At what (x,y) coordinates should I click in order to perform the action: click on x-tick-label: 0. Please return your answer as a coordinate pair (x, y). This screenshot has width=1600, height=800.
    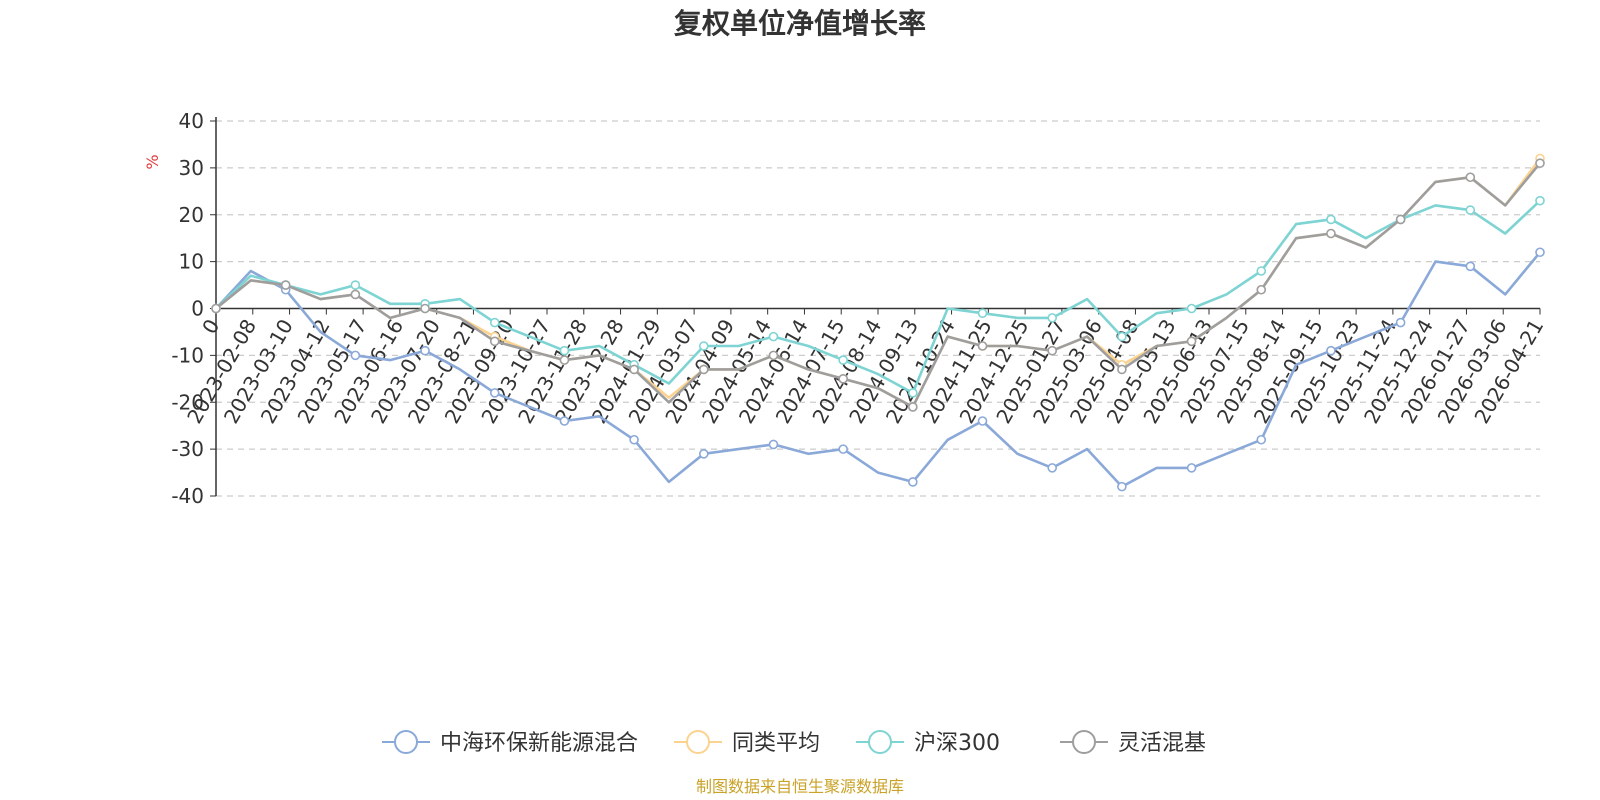
    Looking at the image, I should click on (210, 326).